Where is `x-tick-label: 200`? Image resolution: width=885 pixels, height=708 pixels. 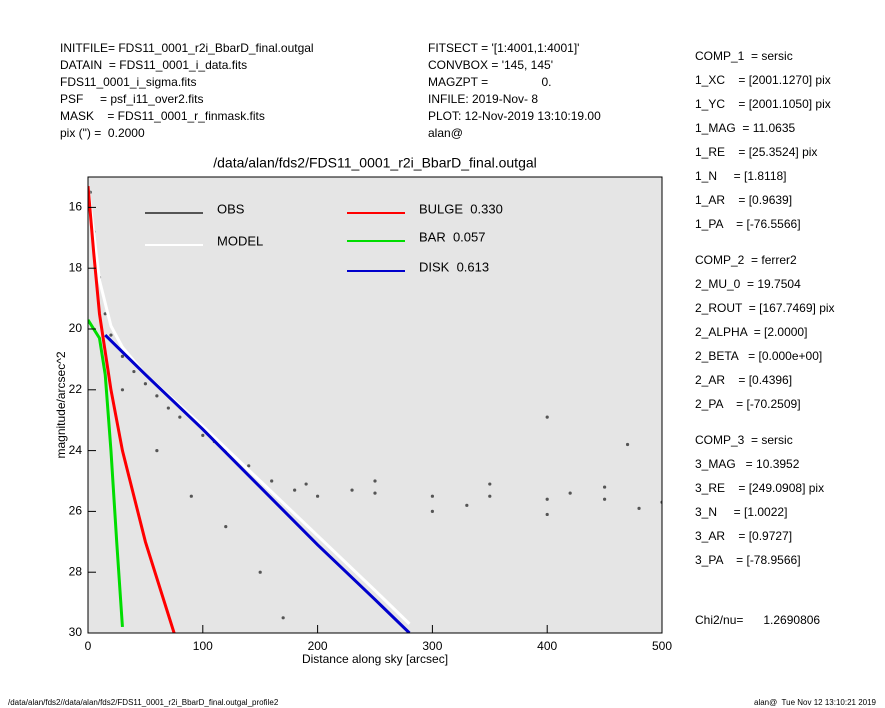 x-tick-label: 200 is located at coordinates (318, 646).